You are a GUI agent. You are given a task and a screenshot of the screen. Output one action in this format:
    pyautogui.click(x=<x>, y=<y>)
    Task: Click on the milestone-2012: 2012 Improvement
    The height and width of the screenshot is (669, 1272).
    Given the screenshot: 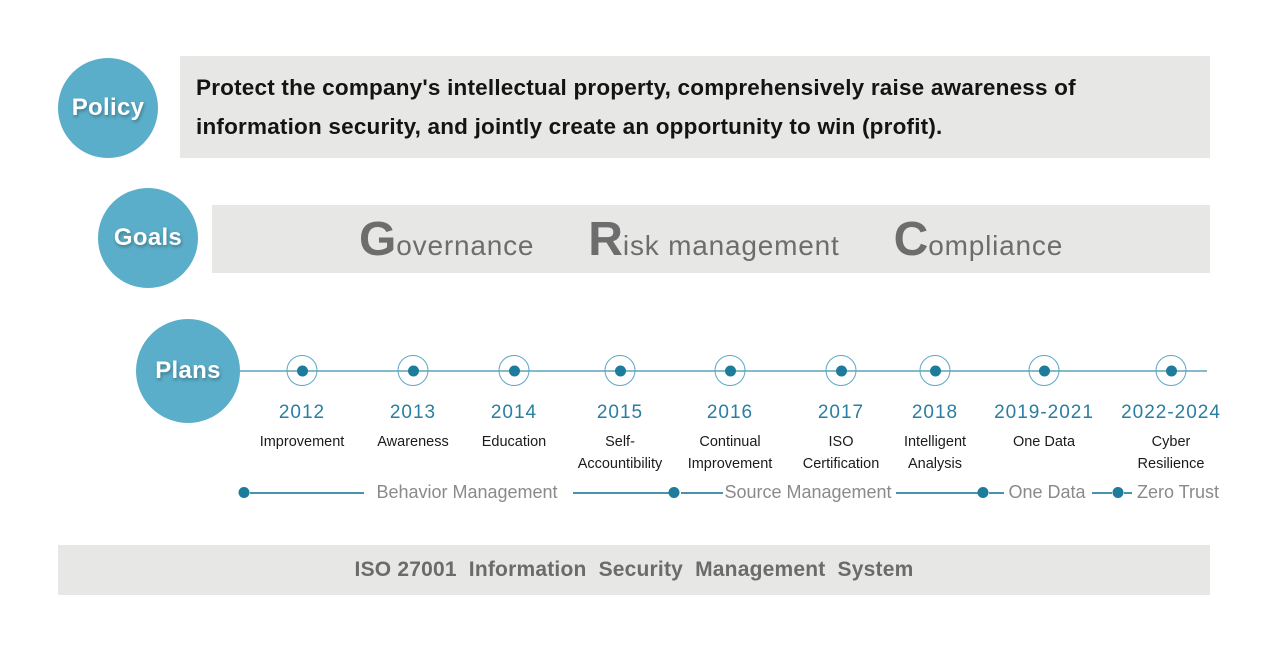 What is the action you would take?
    pyautogui.click(x=302, y=427)
    